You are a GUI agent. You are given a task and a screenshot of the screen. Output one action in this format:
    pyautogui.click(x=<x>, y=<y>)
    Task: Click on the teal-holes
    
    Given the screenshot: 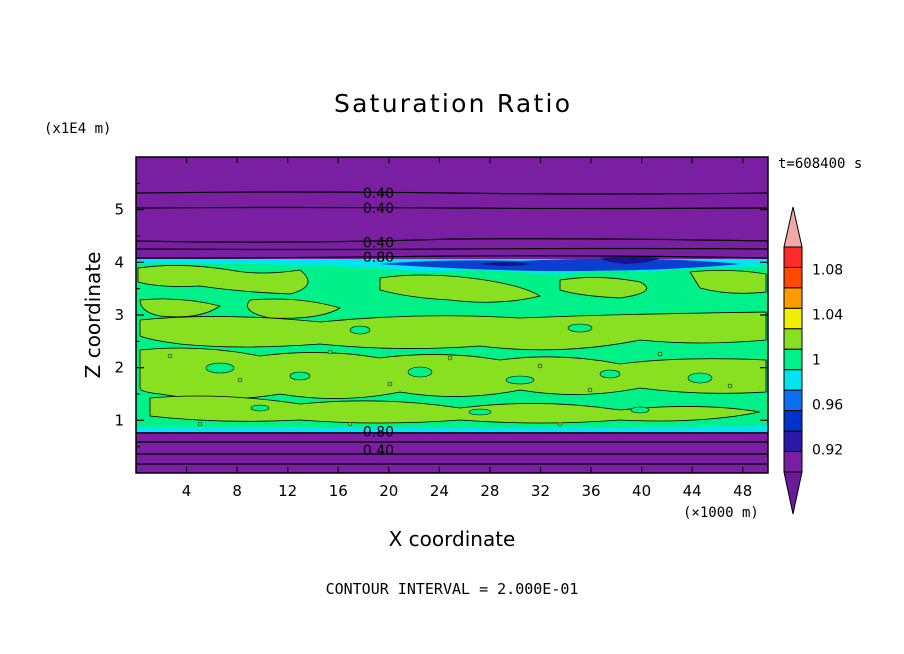 What is the action you would take?
    pyautogui.click(x=459, y=369)
    